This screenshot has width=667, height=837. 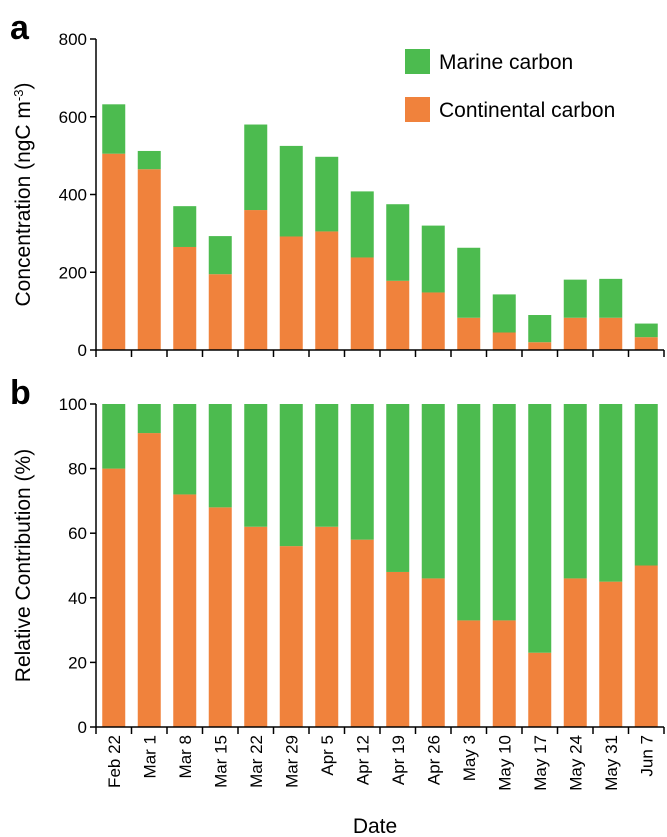 What do you see at coordinates (504, 763) in the screenshot?
I see `x-tick-label-11: May 10` at bounding box center [504, 763].